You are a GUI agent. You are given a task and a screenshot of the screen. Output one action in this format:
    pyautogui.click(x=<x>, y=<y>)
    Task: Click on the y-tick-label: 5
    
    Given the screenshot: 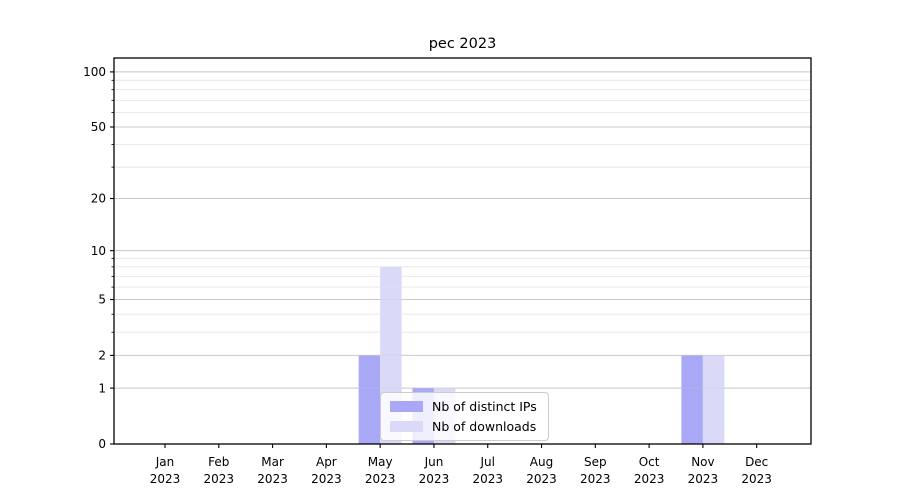 What is the action you would take?
    pyautogui.click(x=102, y=300)
    